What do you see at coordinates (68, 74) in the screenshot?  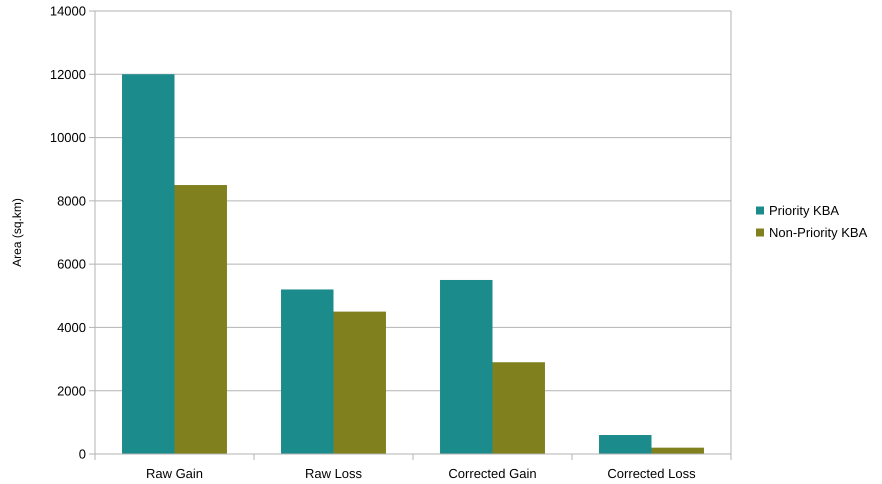 I see `y-tick-label: 12000` at bounding box center [68, 74].